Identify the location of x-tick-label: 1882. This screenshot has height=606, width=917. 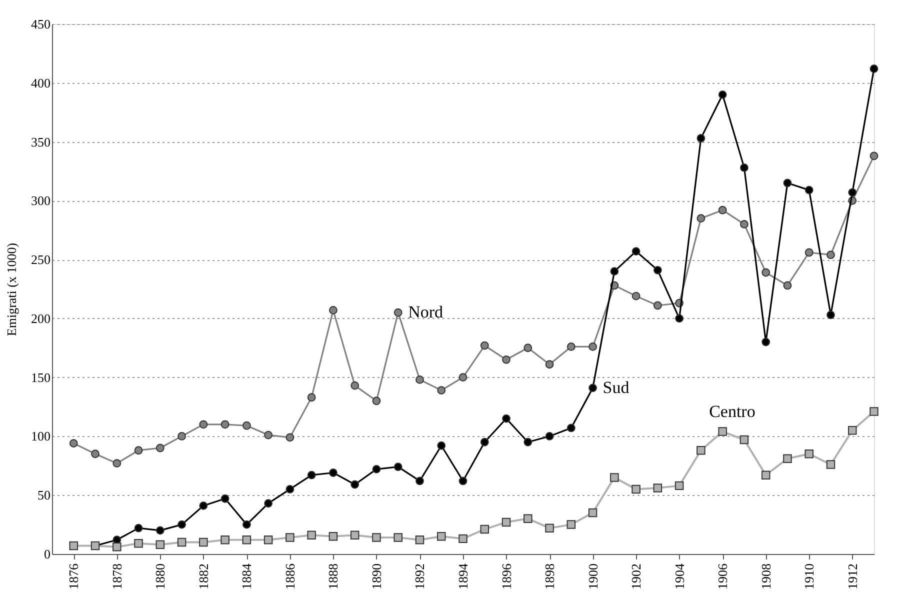
(203, 577).